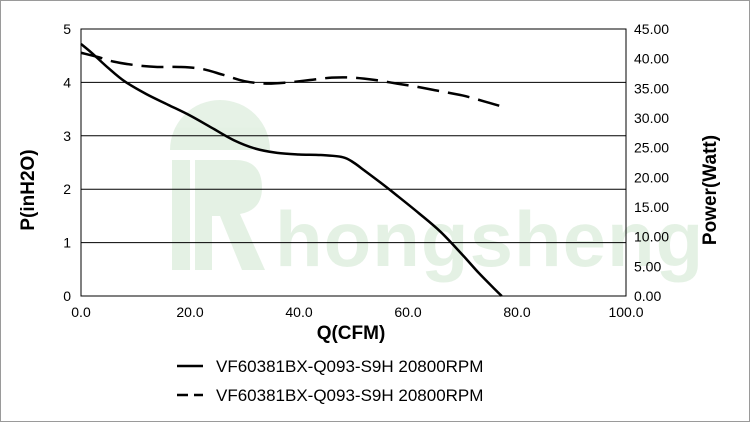 This screenshot has height=422, width=750. I want to click on y-tick-label: 4, so click(67, 82).